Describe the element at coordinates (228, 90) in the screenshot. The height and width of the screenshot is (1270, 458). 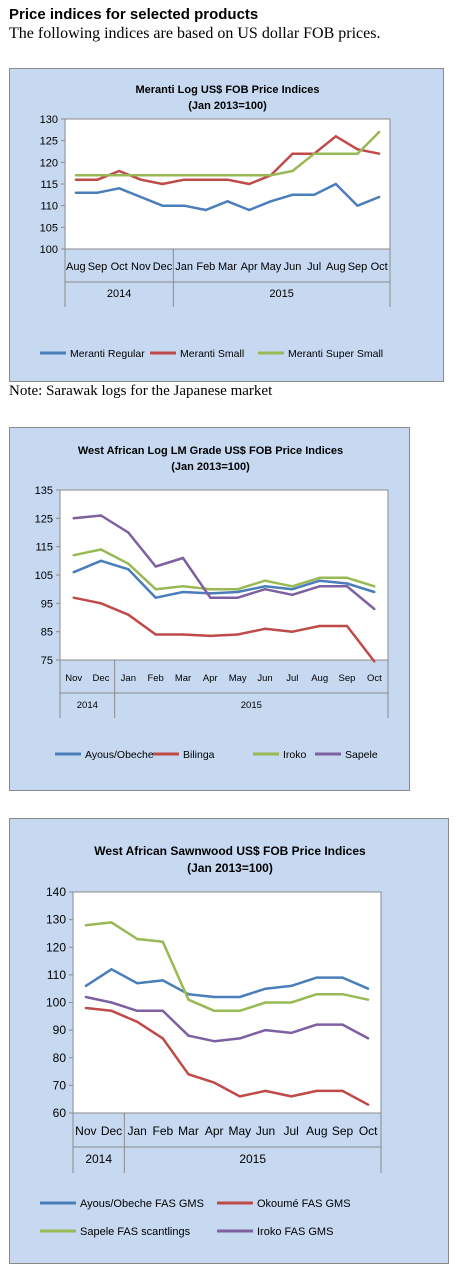
I see `chart-title: Meranti Log US$ FOB Price Indices` at that location.